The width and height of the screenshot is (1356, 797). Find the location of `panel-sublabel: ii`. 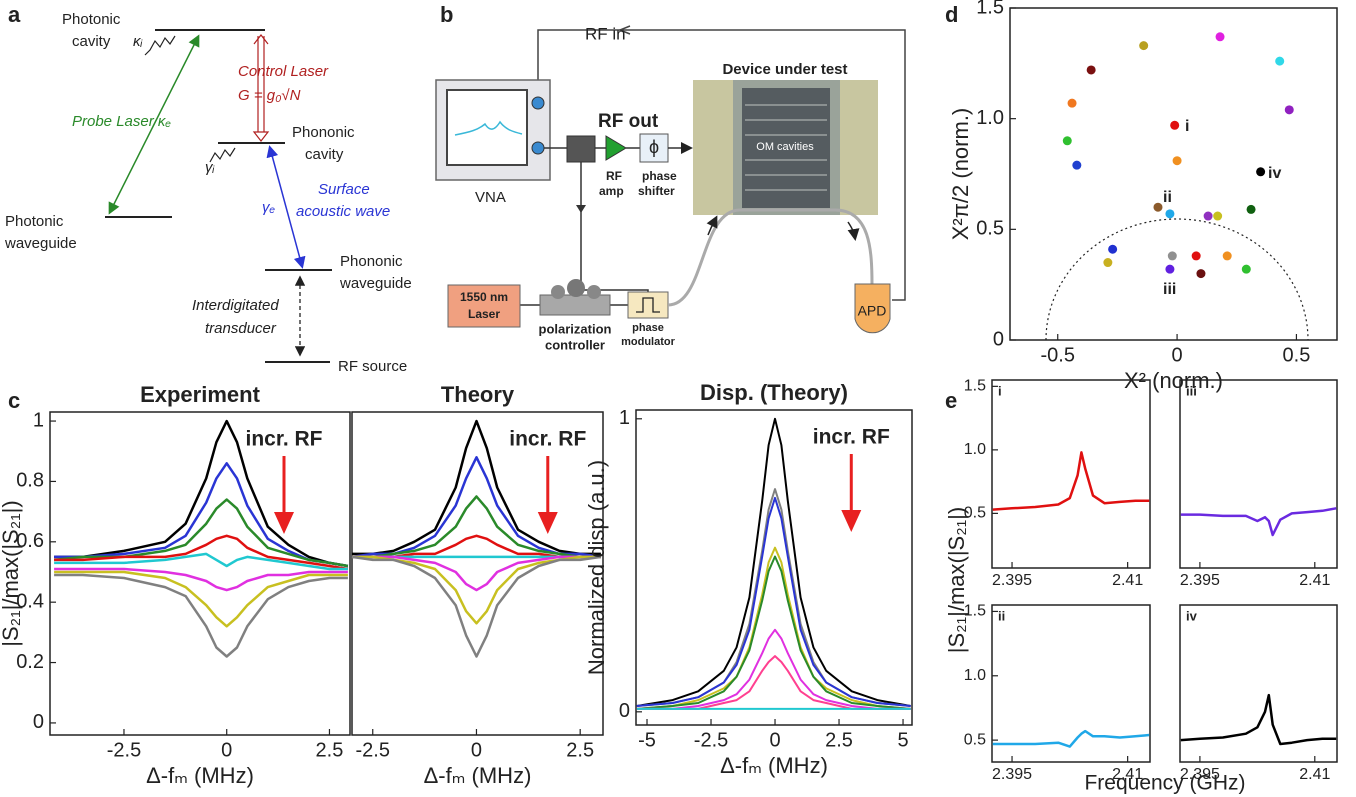

panel-sublabel: ii is located at coordinates (1001, 615).